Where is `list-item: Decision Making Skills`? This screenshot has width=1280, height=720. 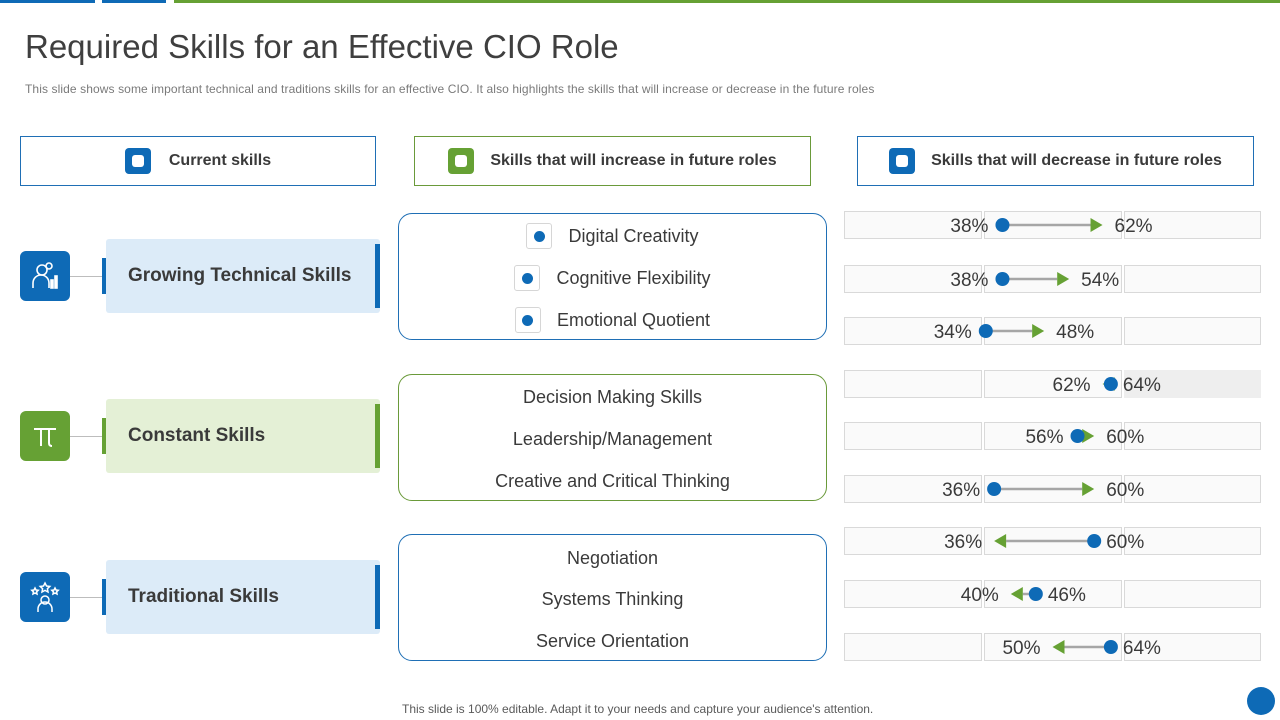 list-item: Decision Making Skills is located at coordinates (612, 397).